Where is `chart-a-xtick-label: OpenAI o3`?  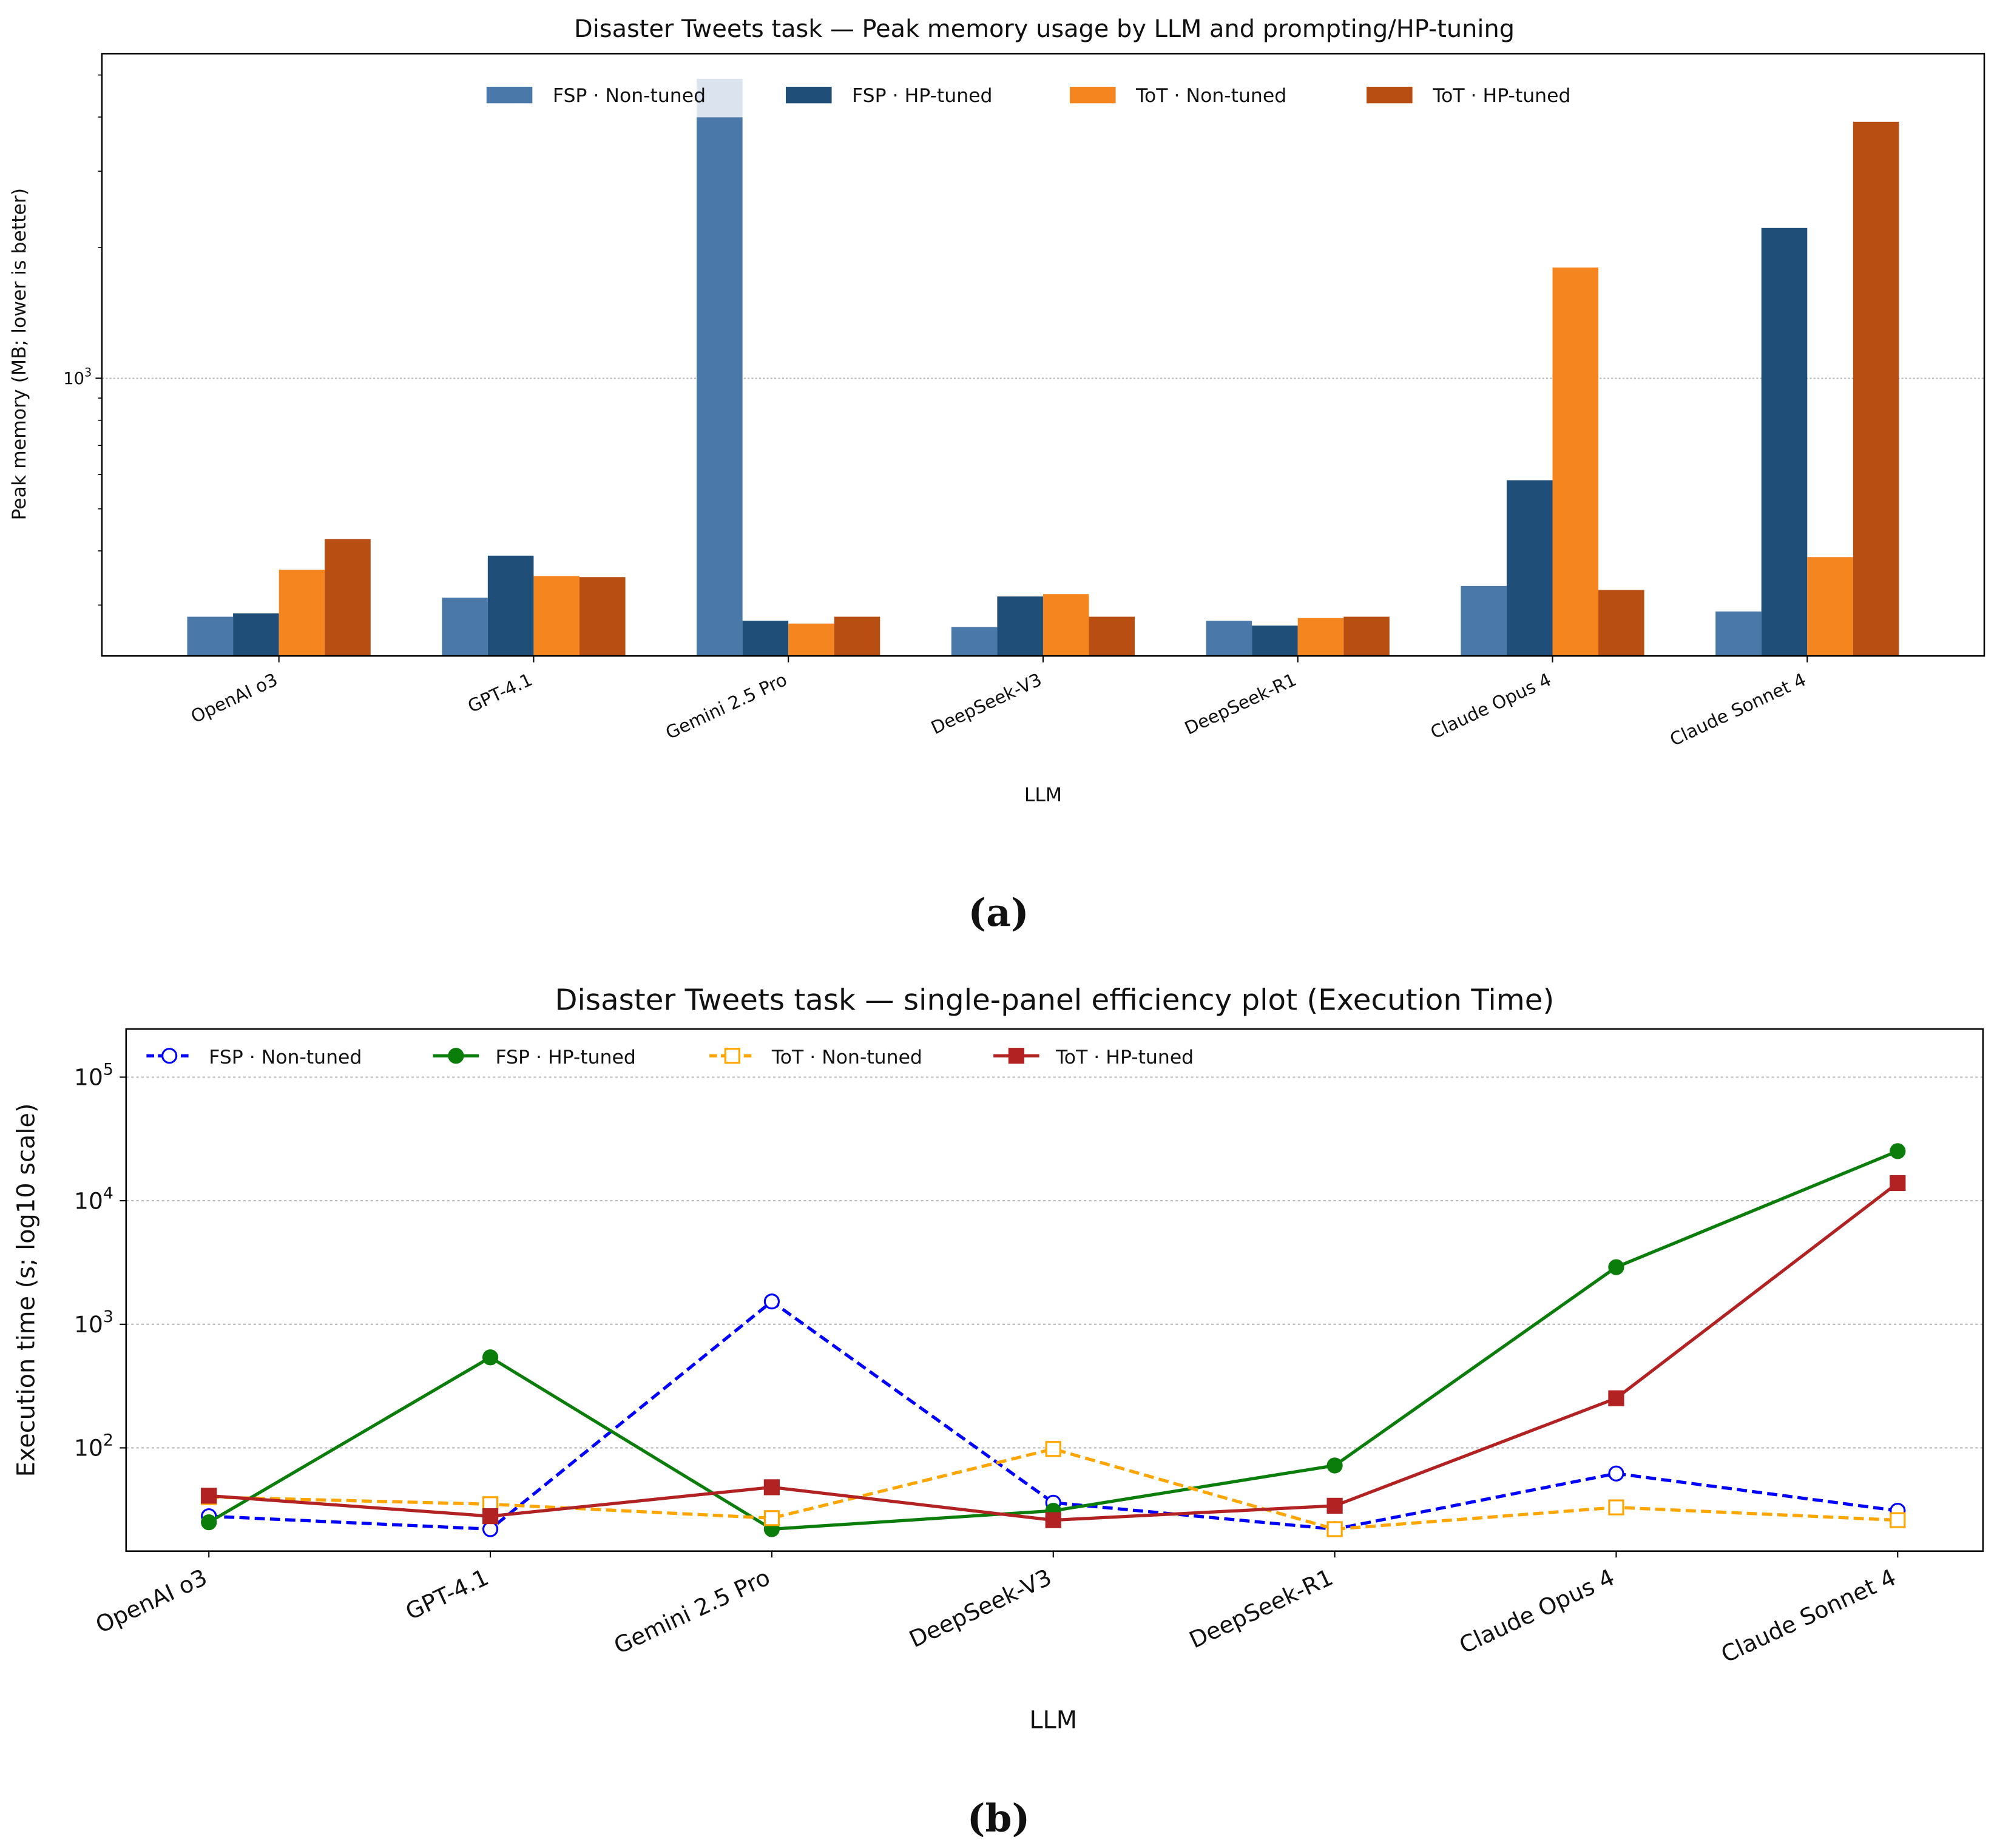 chart-a-xtick-label: OpenAI o3 is located at coordinates (234, 698).